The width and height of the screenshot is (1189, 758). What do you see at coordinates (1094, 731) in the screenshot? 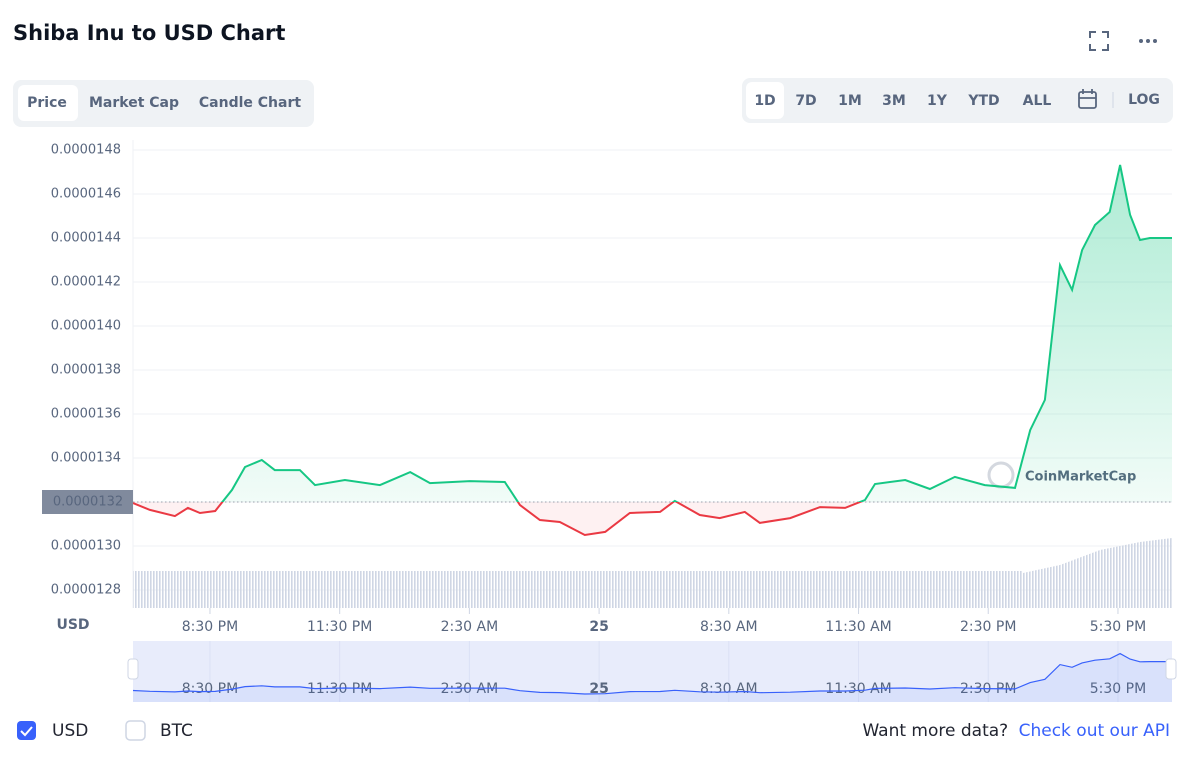
I see `api-link: Check out our API` at bounding box center [1094, 731].